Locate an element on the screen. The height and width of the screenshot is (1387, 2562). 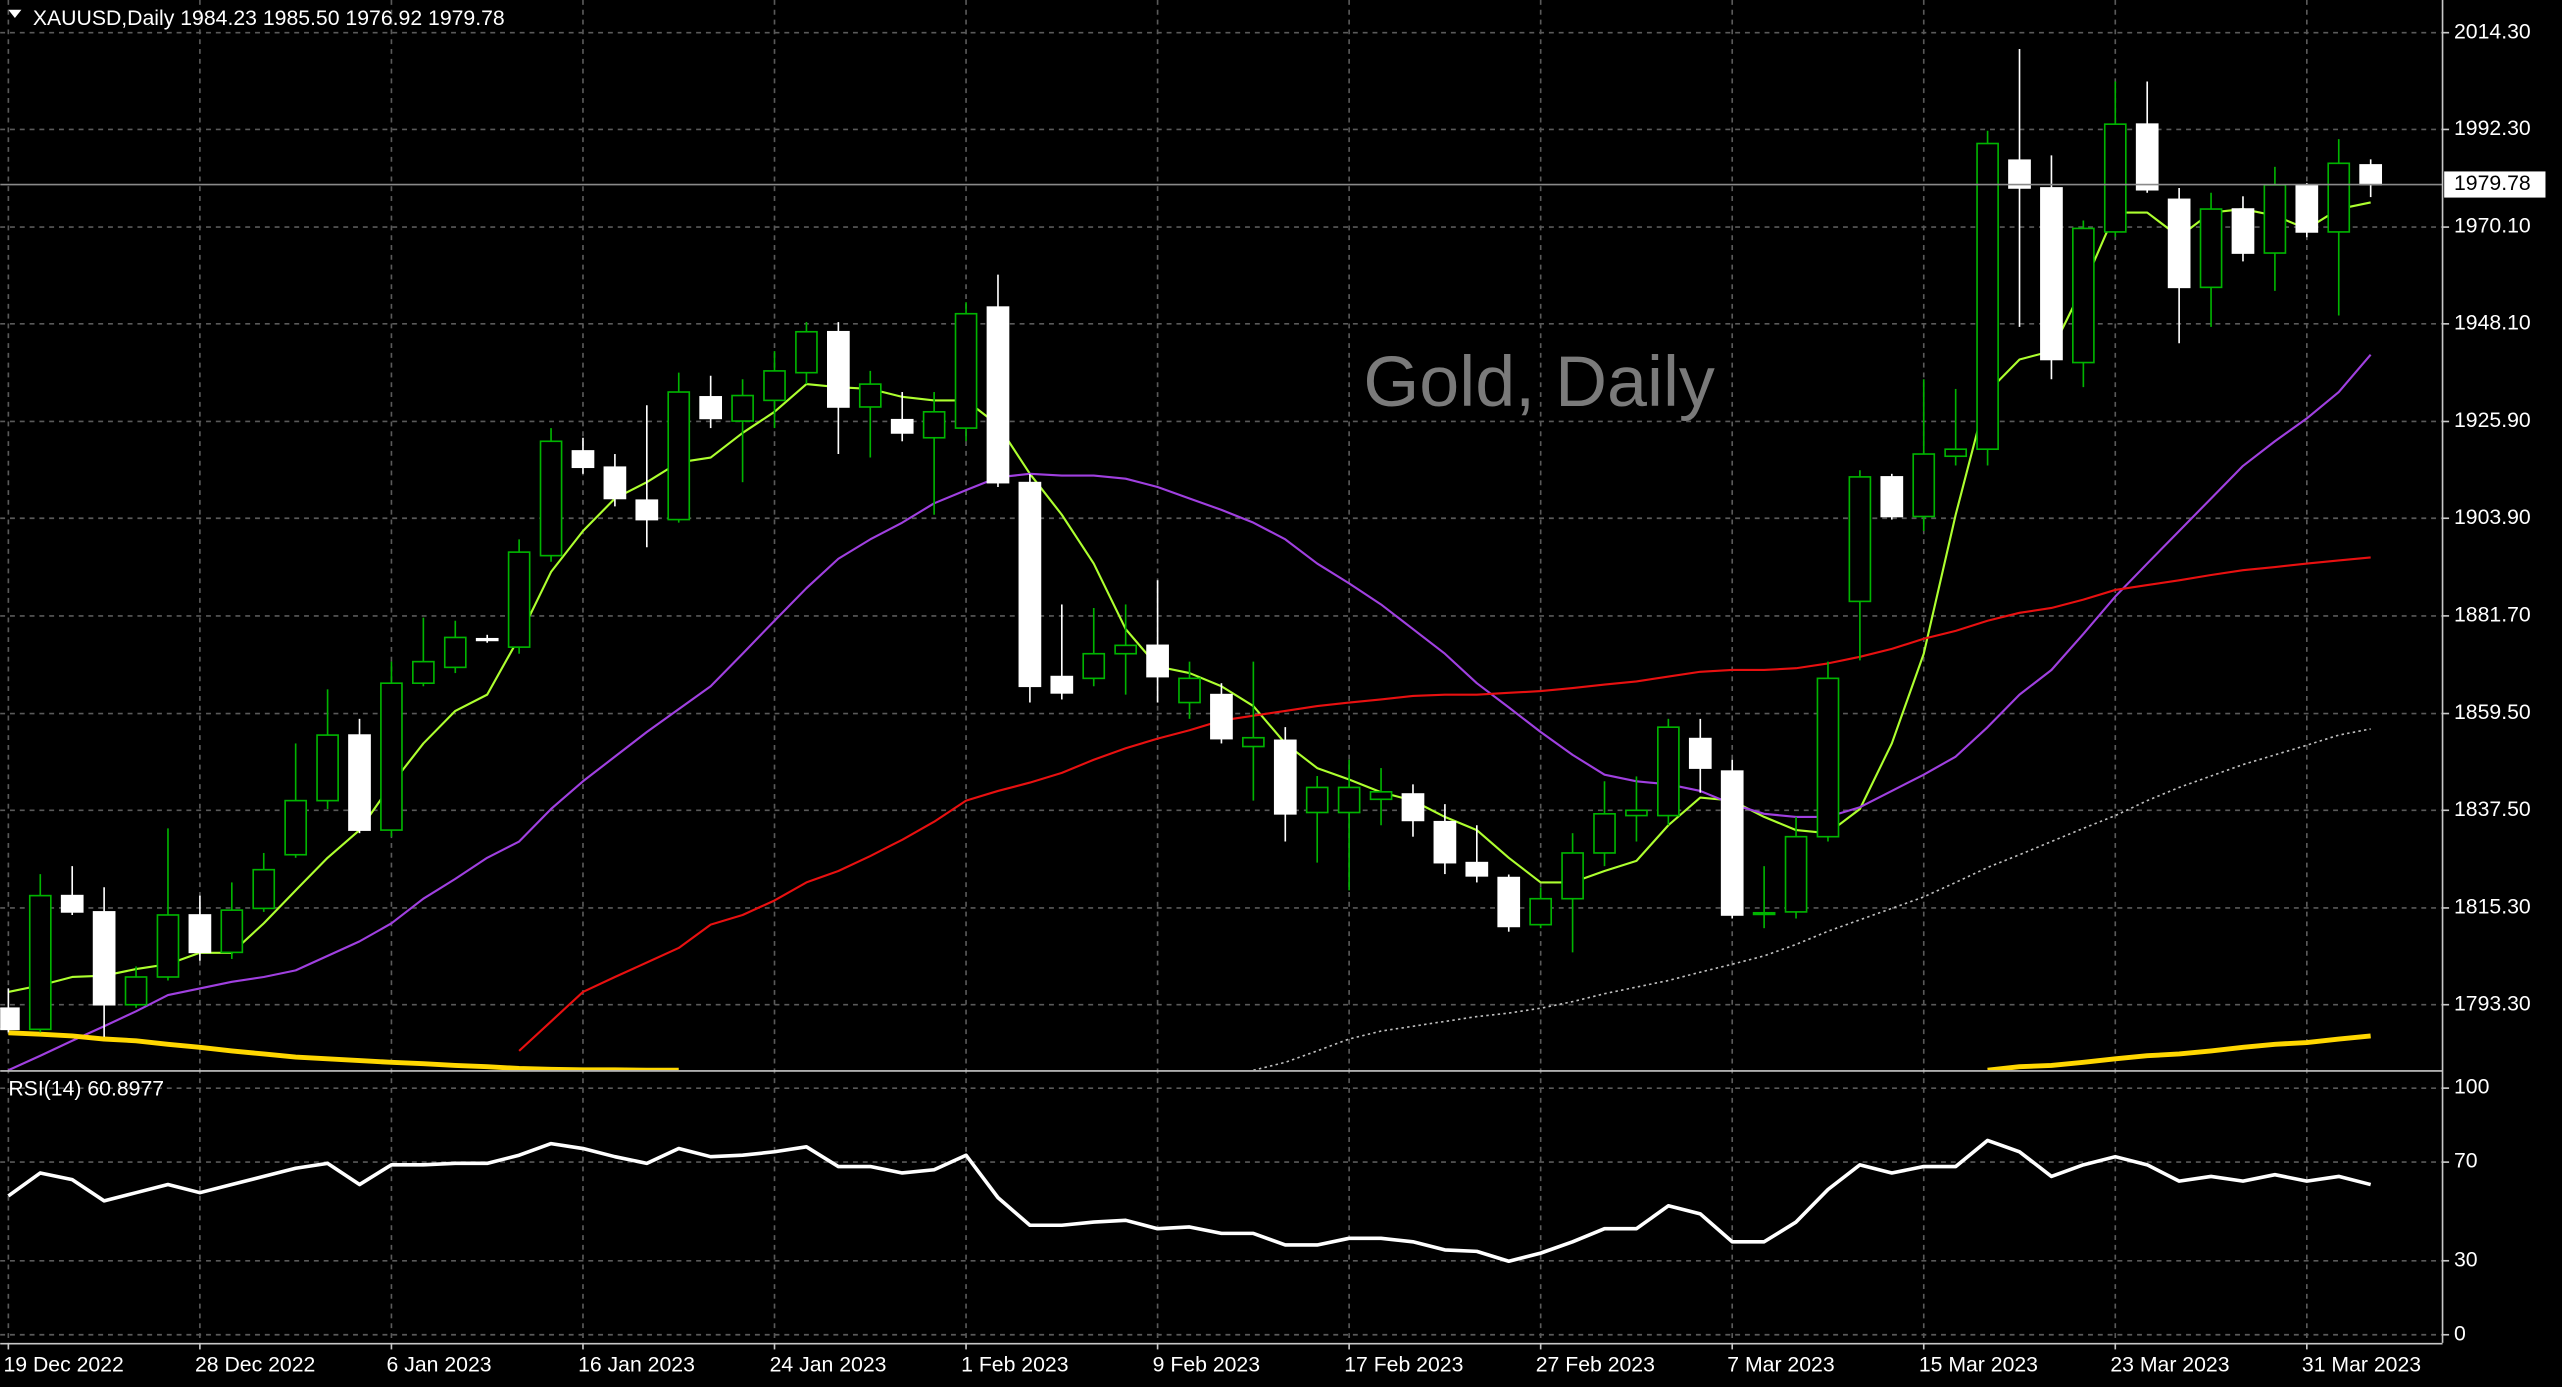
x-tick-label: 1 Feb 2023 is located at coordinates (1014, 1364).